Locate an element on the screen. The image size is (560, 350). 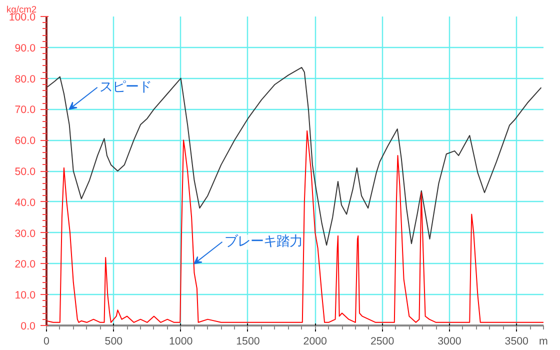
y-tick-label: 50.0 is located at coordinates (25, 172).